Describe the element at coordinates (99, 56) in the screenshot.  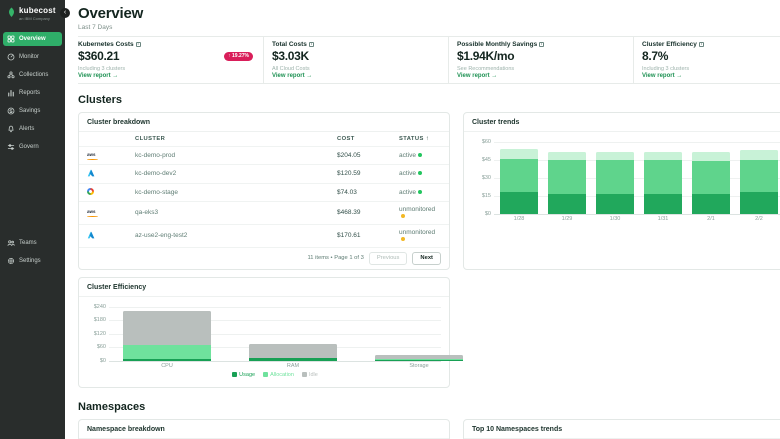
I see `stat-card-value: $360.21` at that location.